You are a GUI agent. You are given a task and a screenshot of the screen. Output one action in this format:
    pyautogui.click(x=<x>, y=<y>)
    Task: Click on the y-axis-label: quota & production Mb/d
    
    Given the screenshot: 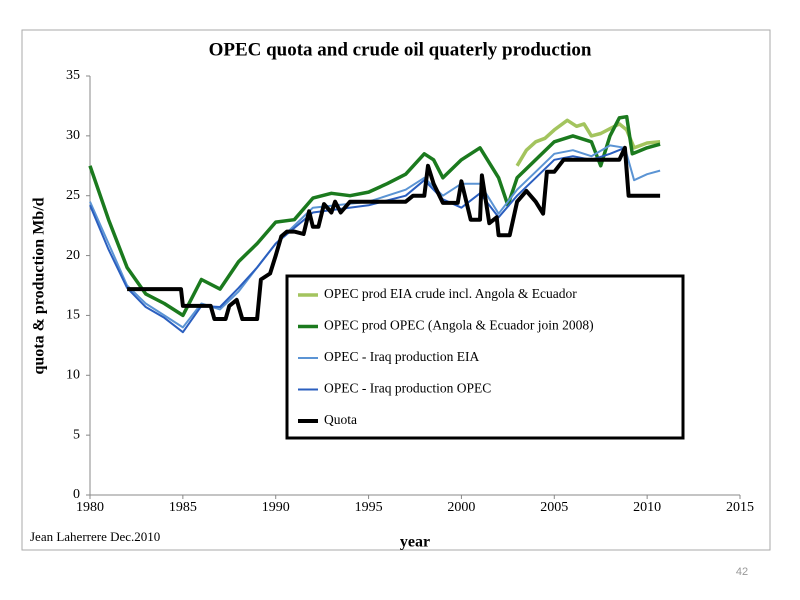 What is the action you would take?
    pyautogui.click(x=39, y=285)
    